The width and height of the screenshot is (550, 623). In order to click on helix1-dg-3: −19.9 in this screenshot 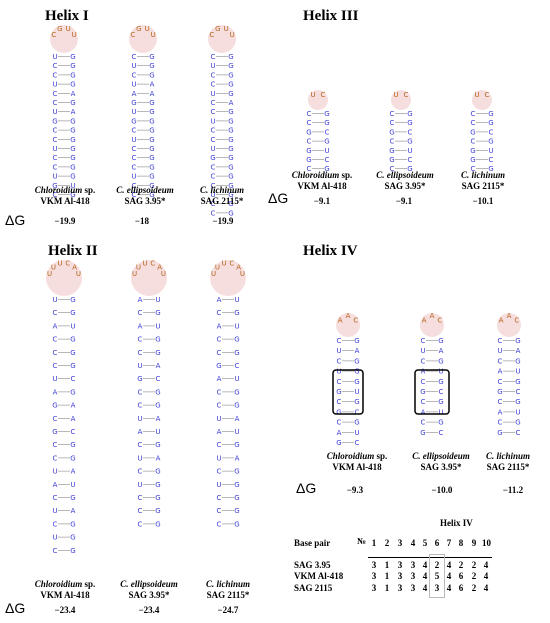, I will do `click(223, 221)`.